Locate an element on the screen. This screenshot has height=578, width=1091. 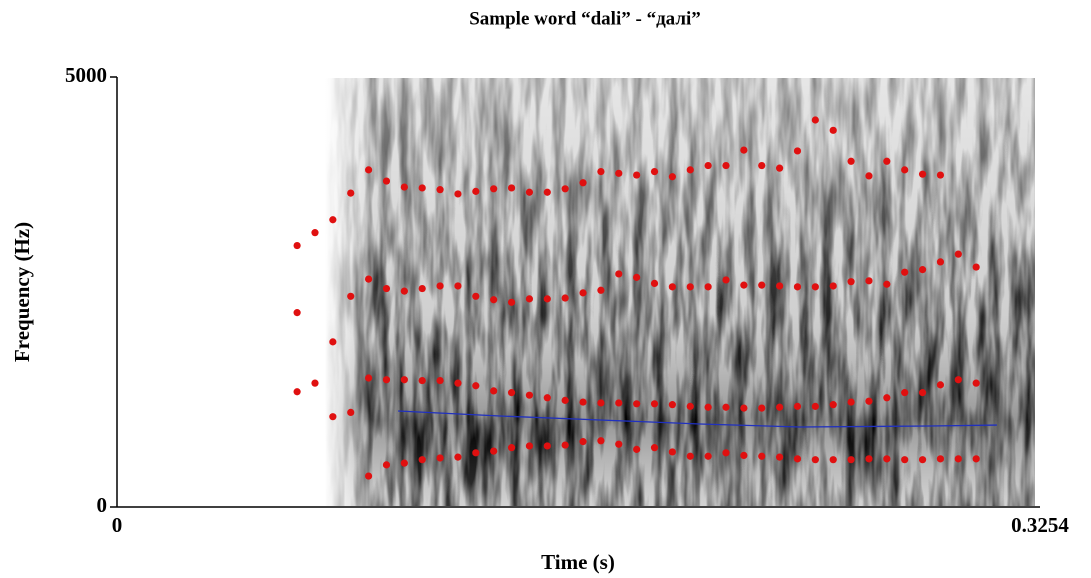
y-tick-label: 5000 is located at coordinates (86, 75).